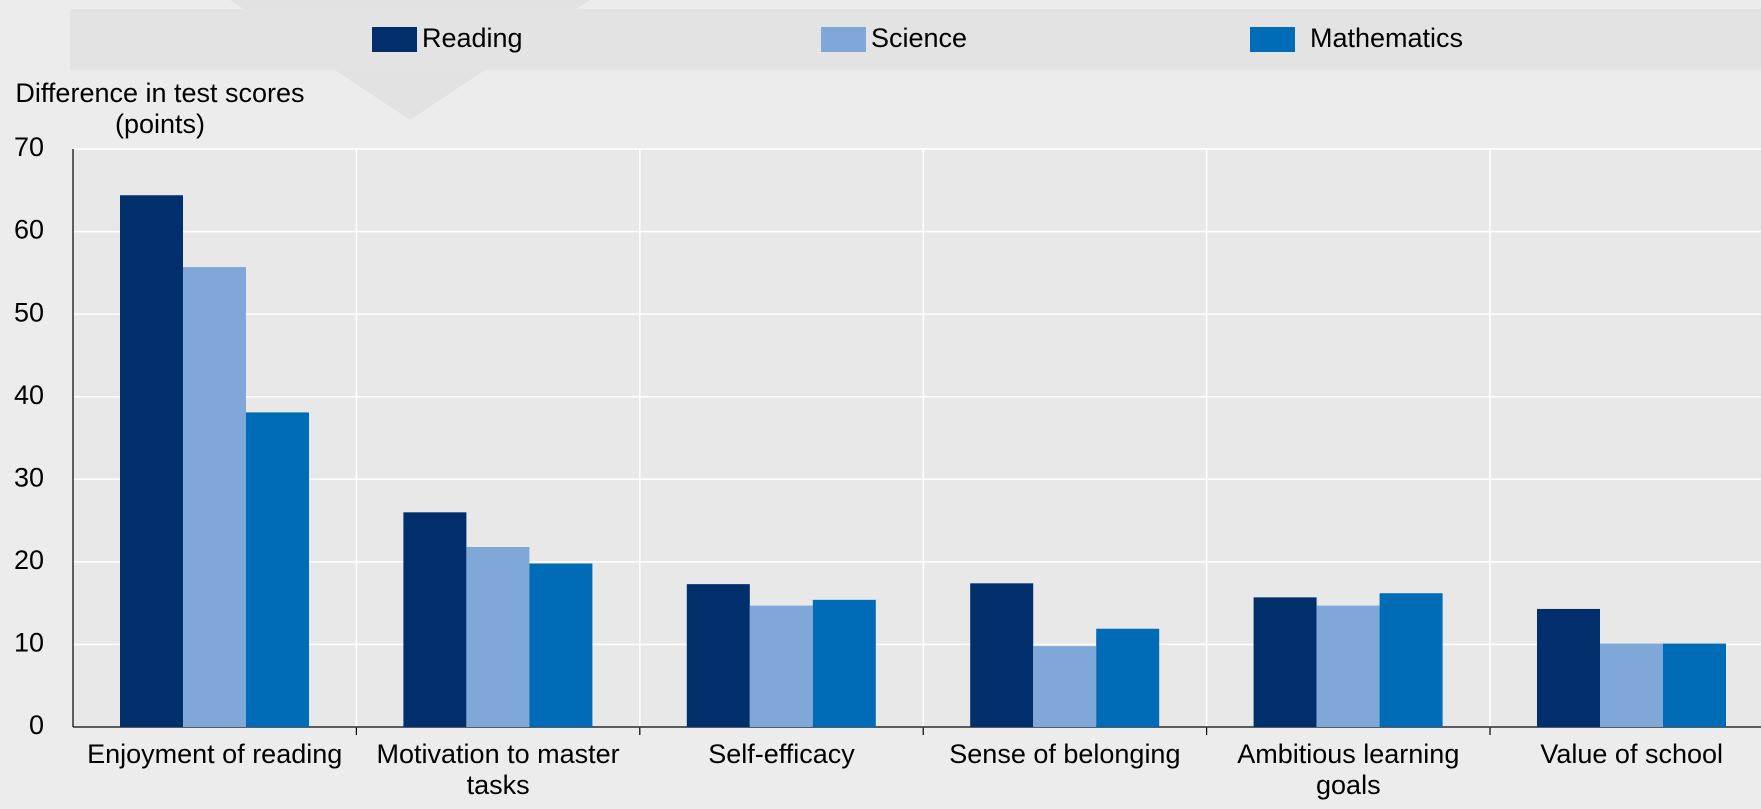  Describe the element at coordinates (919, 38) in the screenshot. I see `legend-label: Science` at that location.